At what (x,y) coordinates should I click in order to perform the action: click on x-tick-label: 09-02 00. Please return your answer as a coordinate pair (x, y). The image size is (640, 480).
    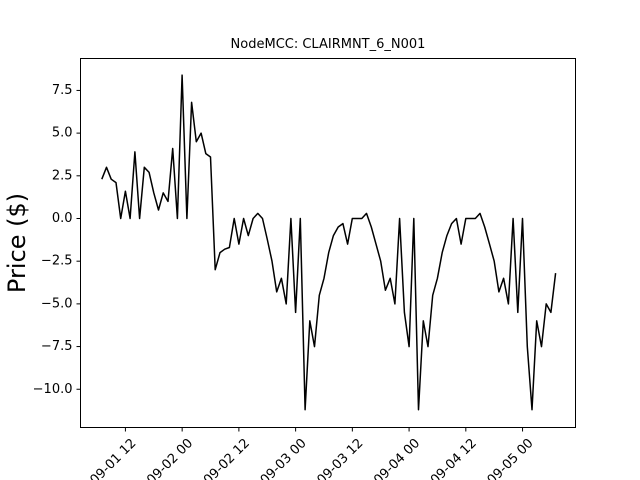
    Looking at the image, I should click on (170, 458).